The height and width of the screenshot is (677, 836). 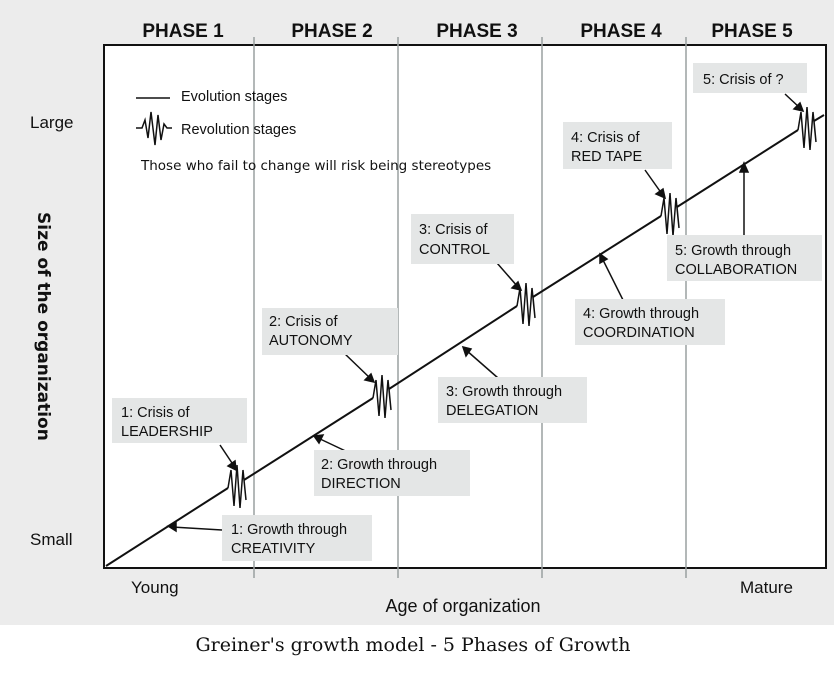 What do you see at coordinates (454, 250) in the screenshot?
I see `svg-text: CONTROL` at bounding box center [454, 250].